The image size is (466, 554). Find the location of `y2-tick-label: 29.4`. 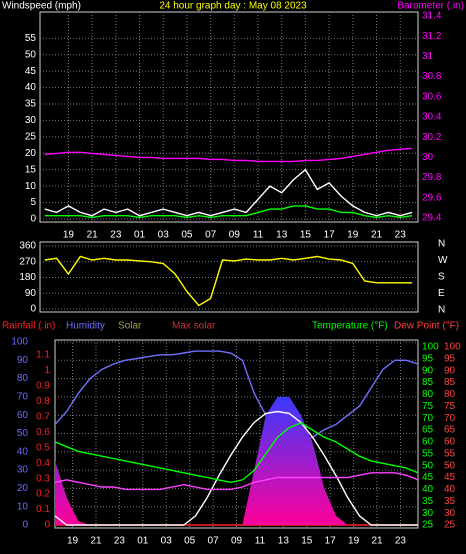

y2-tick-label: 29.4 is located at coordinates (432, 218).